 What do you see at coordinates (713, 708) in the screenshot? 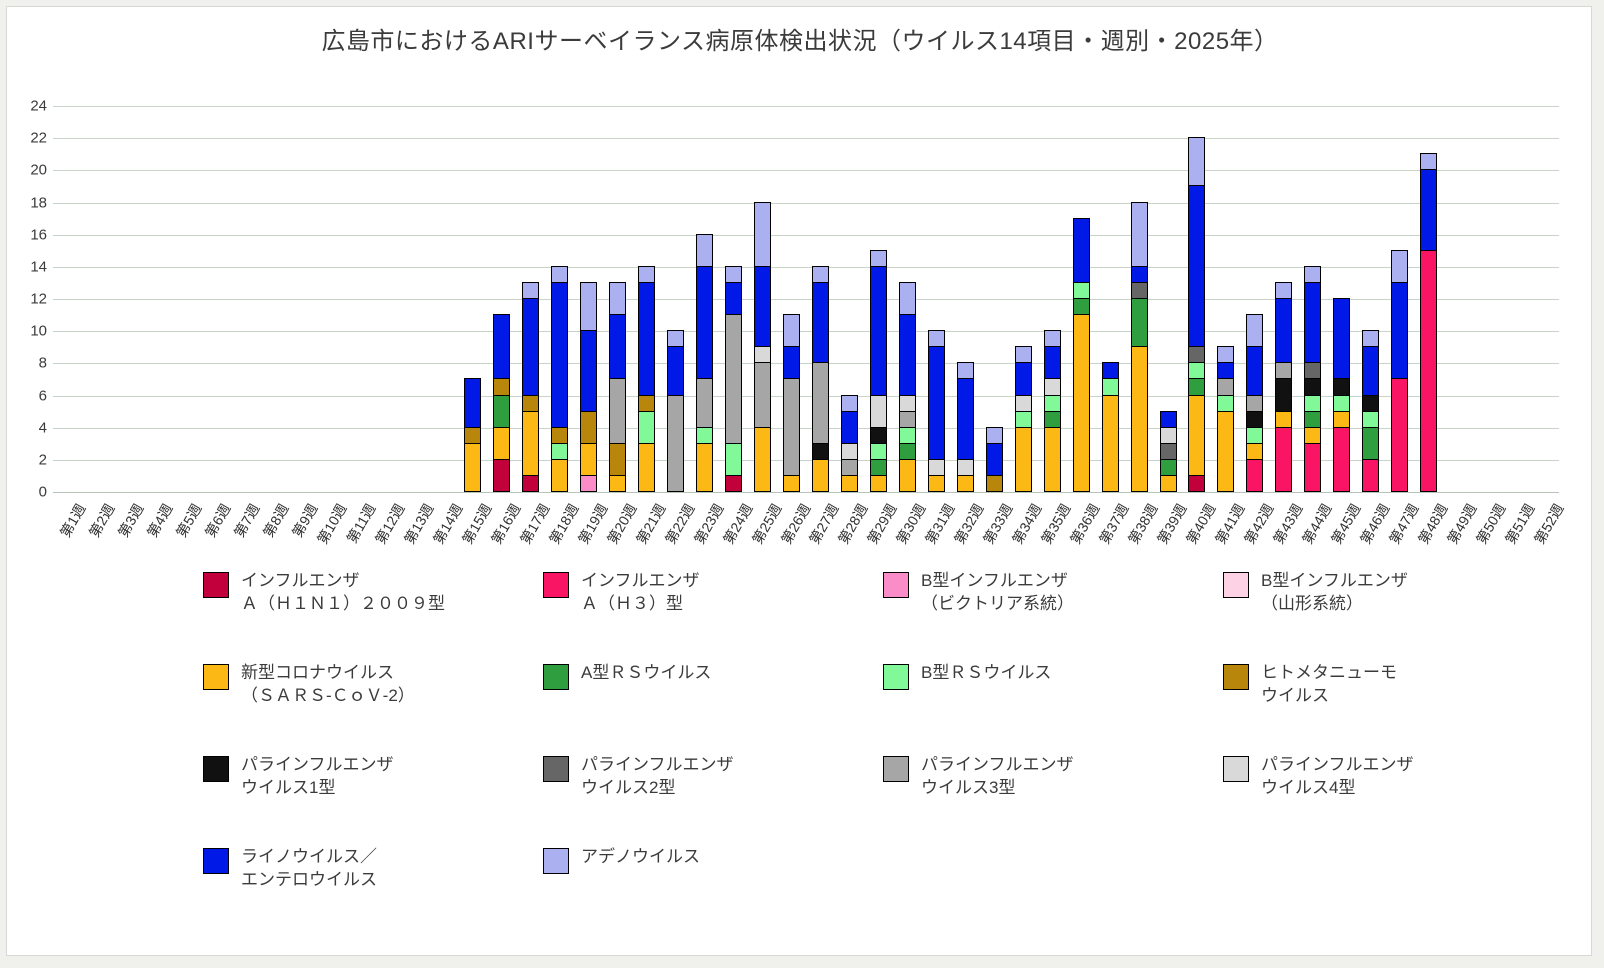
I see `legend-item: A型ＲＳウイルス` at bounding box center [713, 708].